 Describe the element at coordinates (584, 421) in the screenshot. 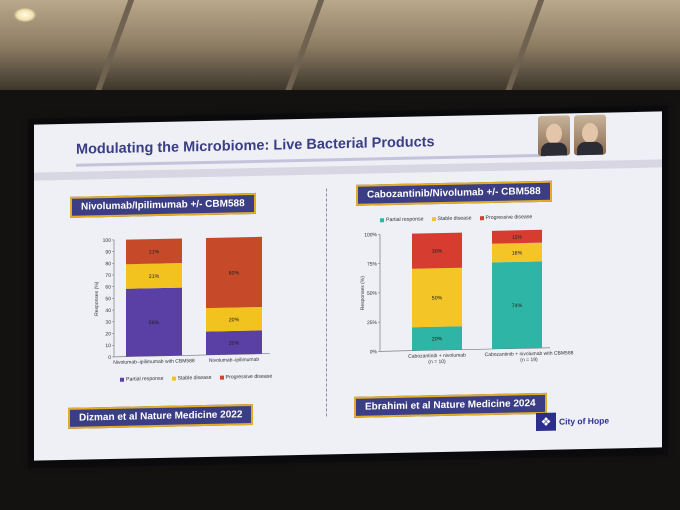

I see `logo-text: City of Hope` at that location.